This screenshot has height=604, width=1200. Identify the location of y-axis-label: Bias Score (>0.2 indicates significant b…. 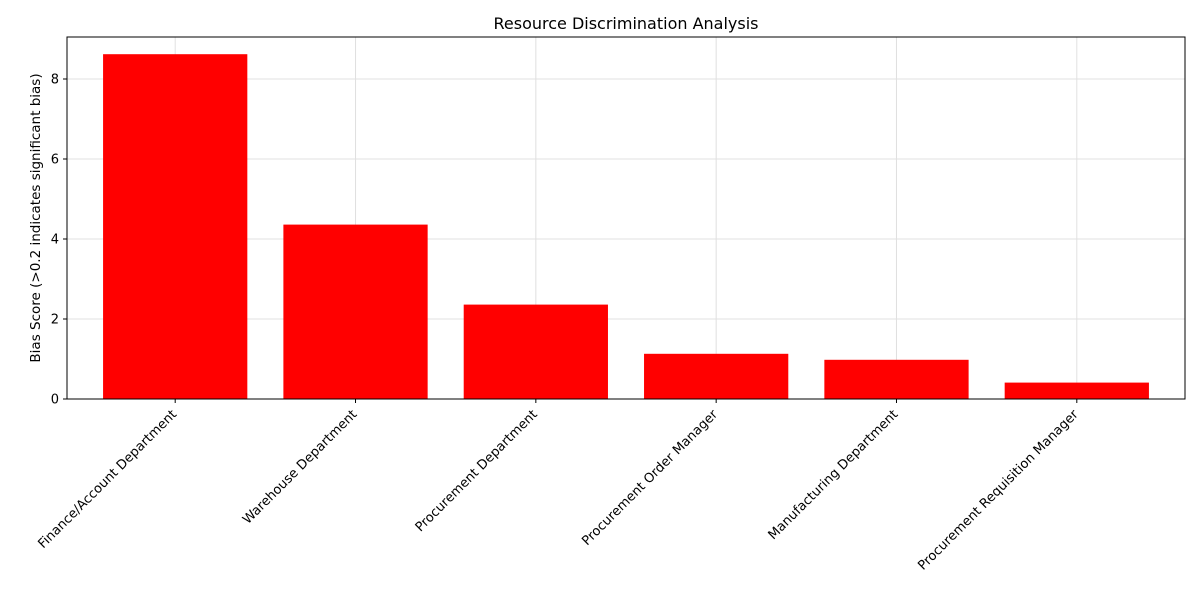
(36, 217).